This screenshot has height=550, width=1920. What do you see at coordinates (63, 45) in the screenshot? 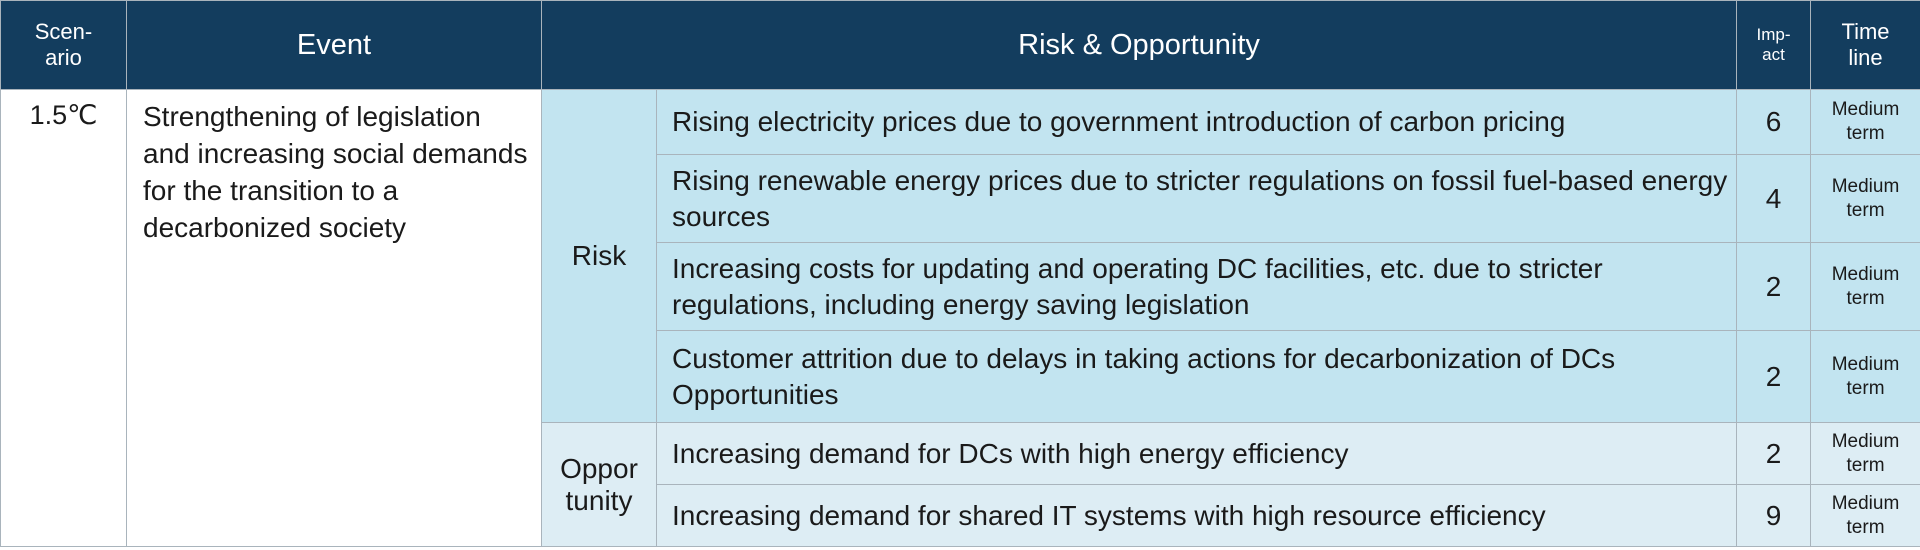
I see `header-cell: Scen- ario` at bounding box center [63, 45].